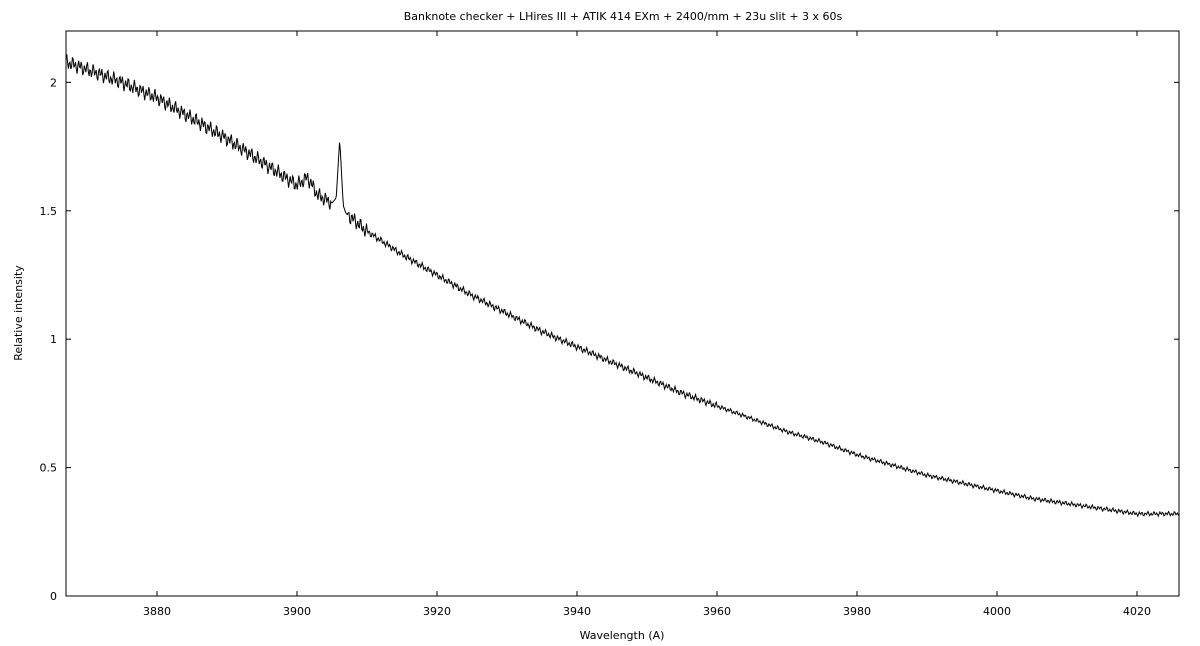 The height and width of the screenshot is (646, 1200). I want to click on x-tick-label: 4000, so click(997, 611).